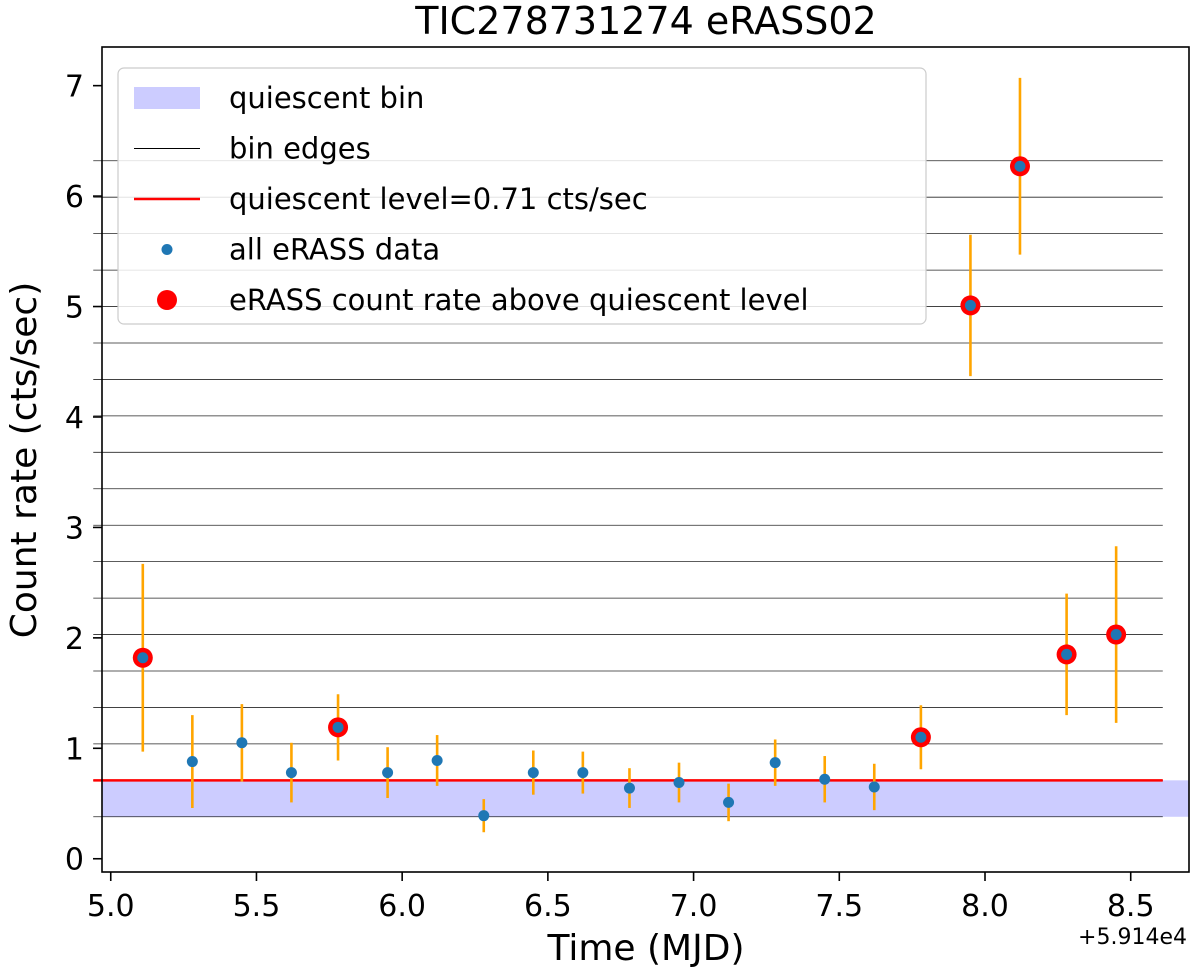 Image resolution: width=1200 pixels, height=975 pixels. Describe the element at coordinates (1132, 937) in the screenshot. I see `x-offset-label: +5.914e4` at that location.